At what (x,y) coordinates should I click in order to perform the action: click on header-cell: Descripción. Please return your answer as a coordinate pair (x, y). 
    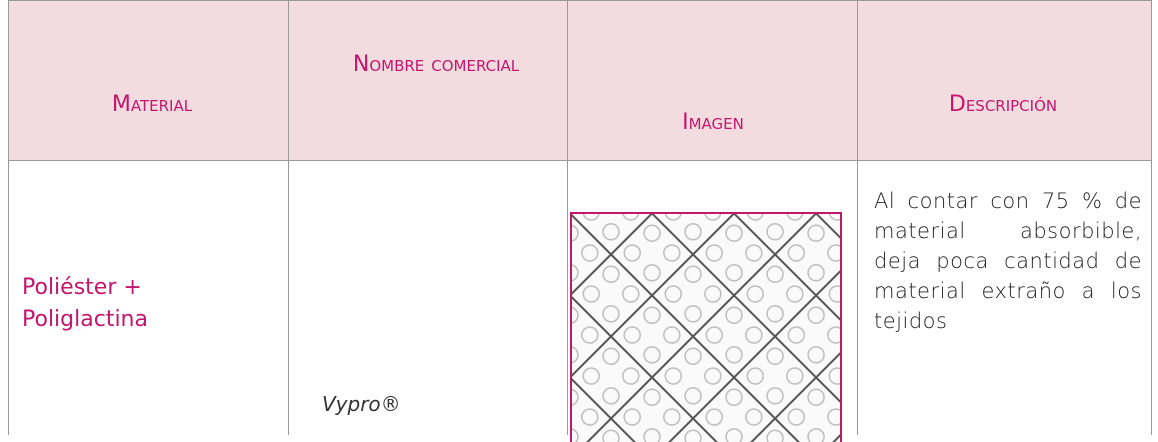
    Looking at the image, I should click on (1003, 104).